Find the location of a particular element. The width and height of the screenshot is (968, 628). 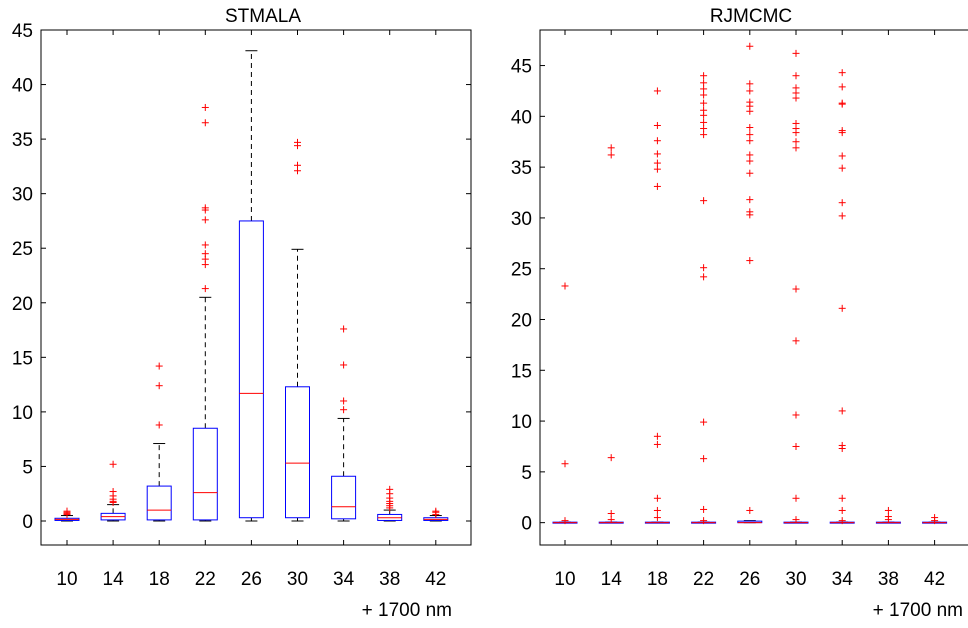

x-tick-label: 38 is located at coordinates (888, 579).